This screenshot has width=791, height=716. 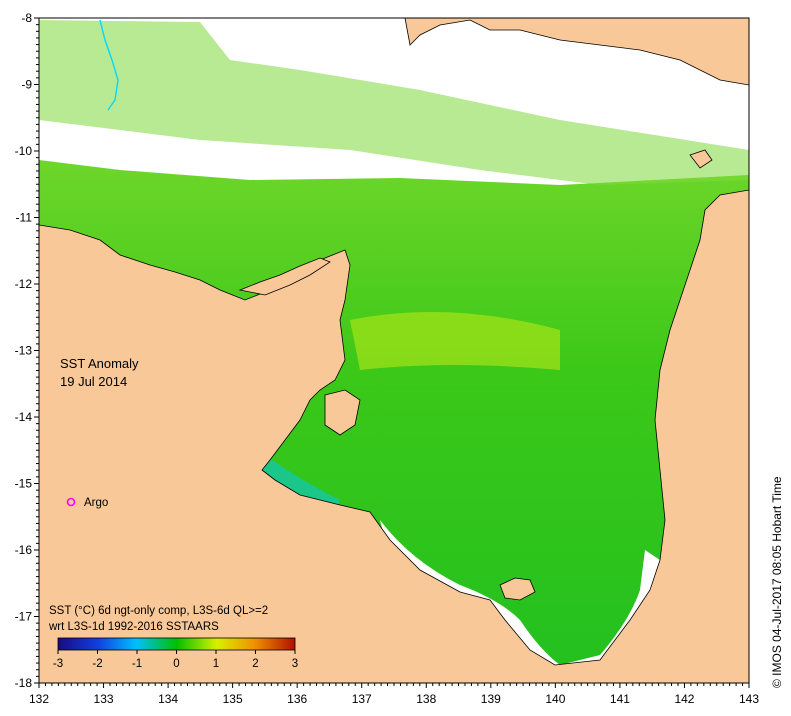 What do you see at coordinates (104, 699) in the screenshot?
I see `x-tick-label: 133` at bounding box center [104, 699].